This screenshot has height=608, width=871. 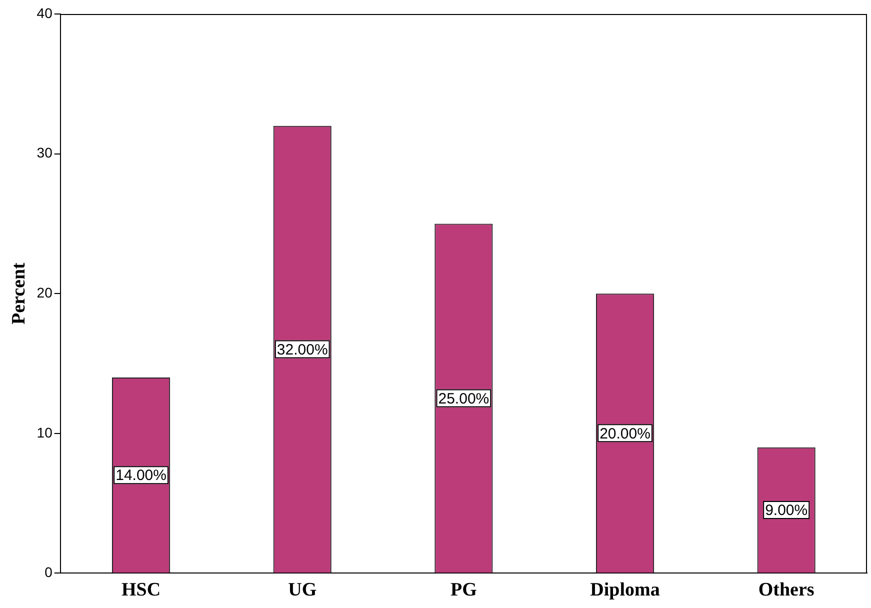 What do you see at coordinates (141, 475) in the screenshot?
I see `data-label: 14.00%` at bounding box center [141, 475].